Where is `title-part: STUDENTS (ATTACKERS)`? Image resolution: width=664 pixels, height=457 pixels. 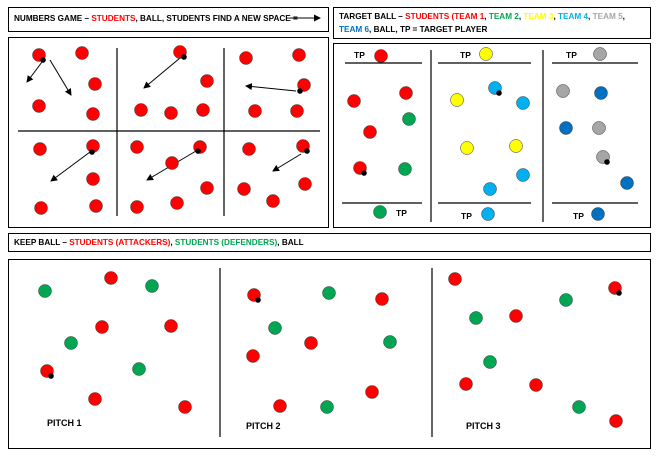 title-part: STUDENTS (ATTACKERS) is located at coordinates (120, 242).